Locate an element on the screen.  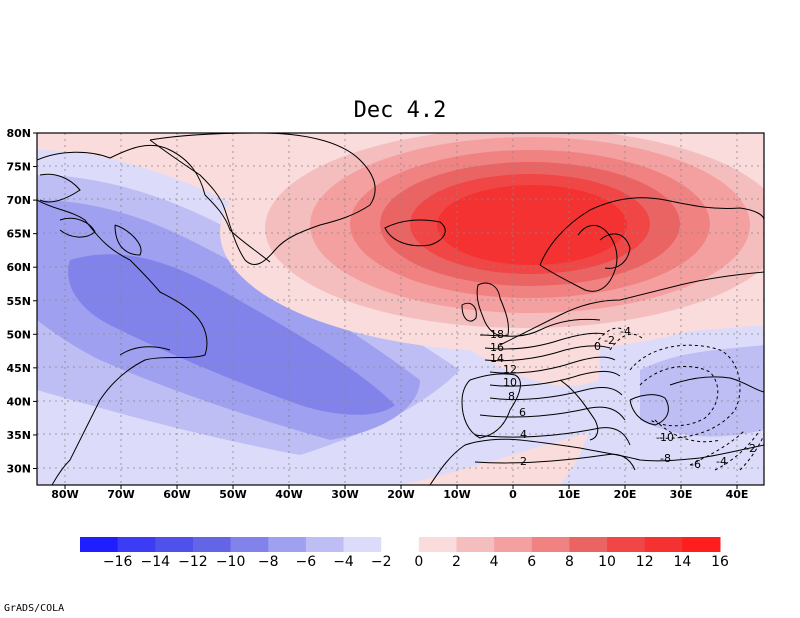
lon-label: 20E is located at coordinates (625, 494).